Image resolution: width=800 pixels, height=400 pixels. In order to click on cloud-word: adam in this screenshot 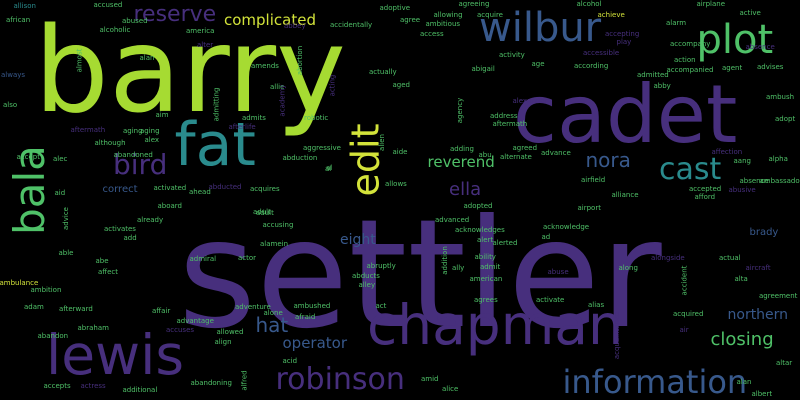, I will do `click(34, 306)`.